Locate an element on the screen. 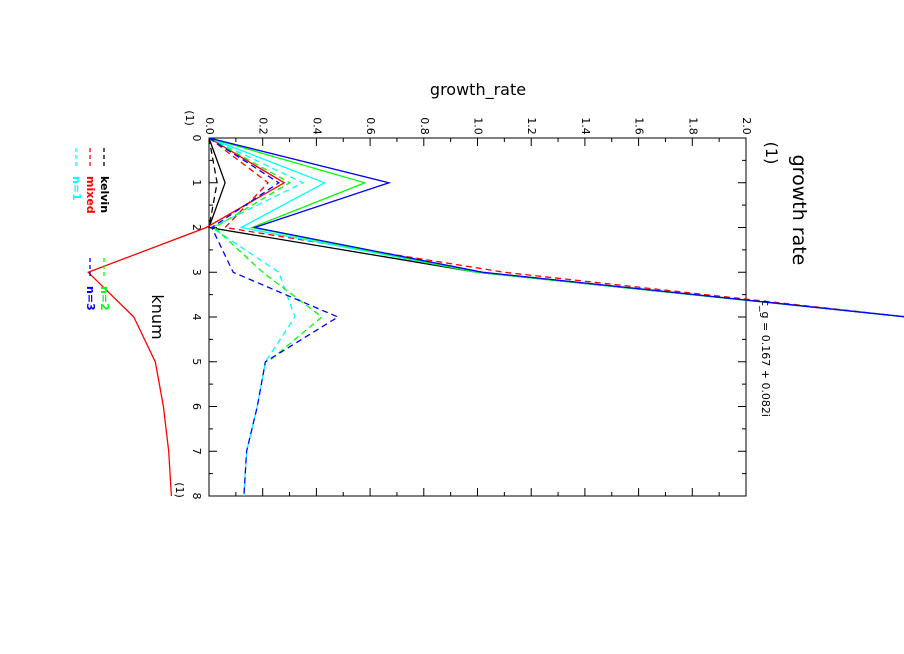  y-tick-label: 1.2 is located at coordinates (531, 126).